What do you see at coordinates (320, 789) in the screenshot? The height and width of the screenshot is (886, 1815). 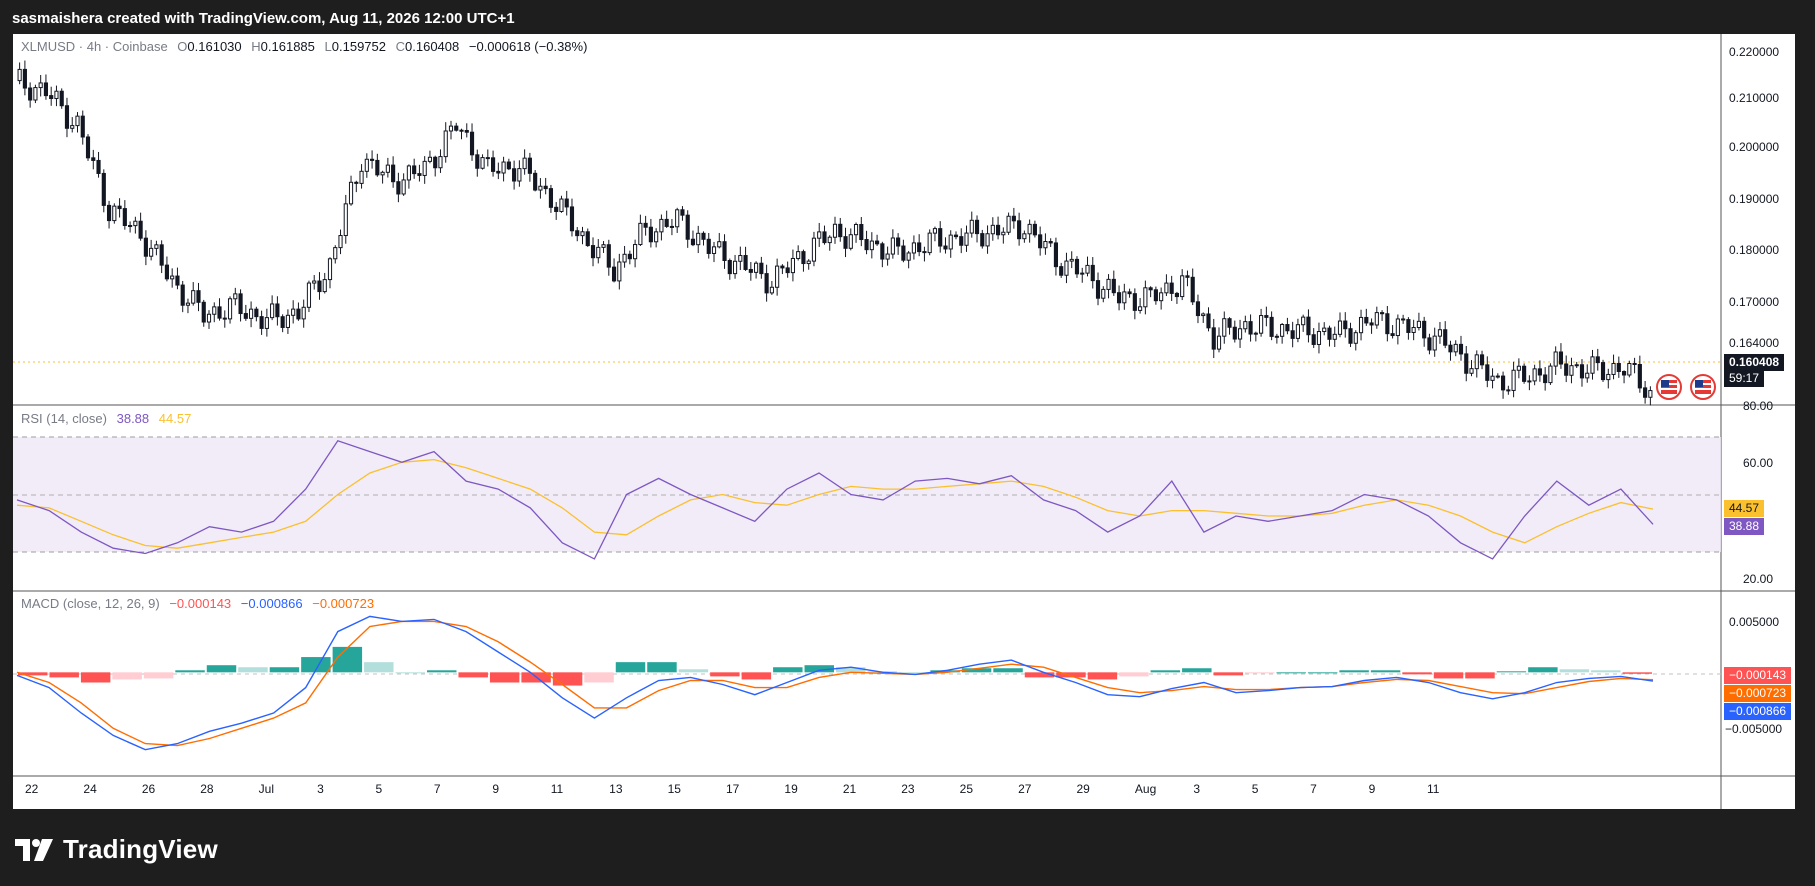 I see `time-axis-label: 3` at bounding box center [320, 789].